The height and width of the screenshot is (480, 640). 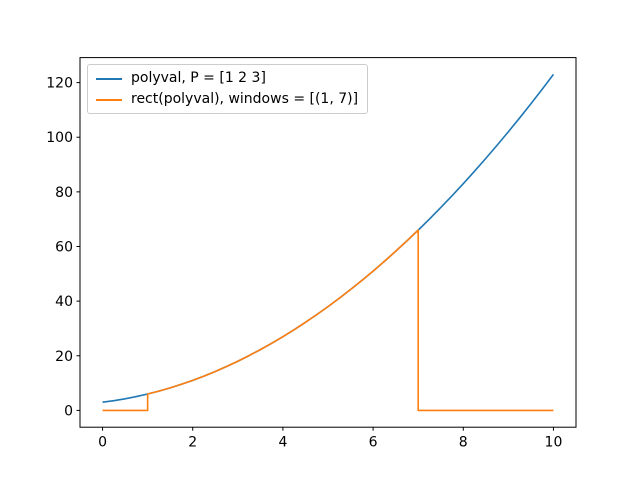 What do you see at coordinates (68, 411) in the screenshot?
I see `y-tick-label: 0` at bounding box center [68, 411].